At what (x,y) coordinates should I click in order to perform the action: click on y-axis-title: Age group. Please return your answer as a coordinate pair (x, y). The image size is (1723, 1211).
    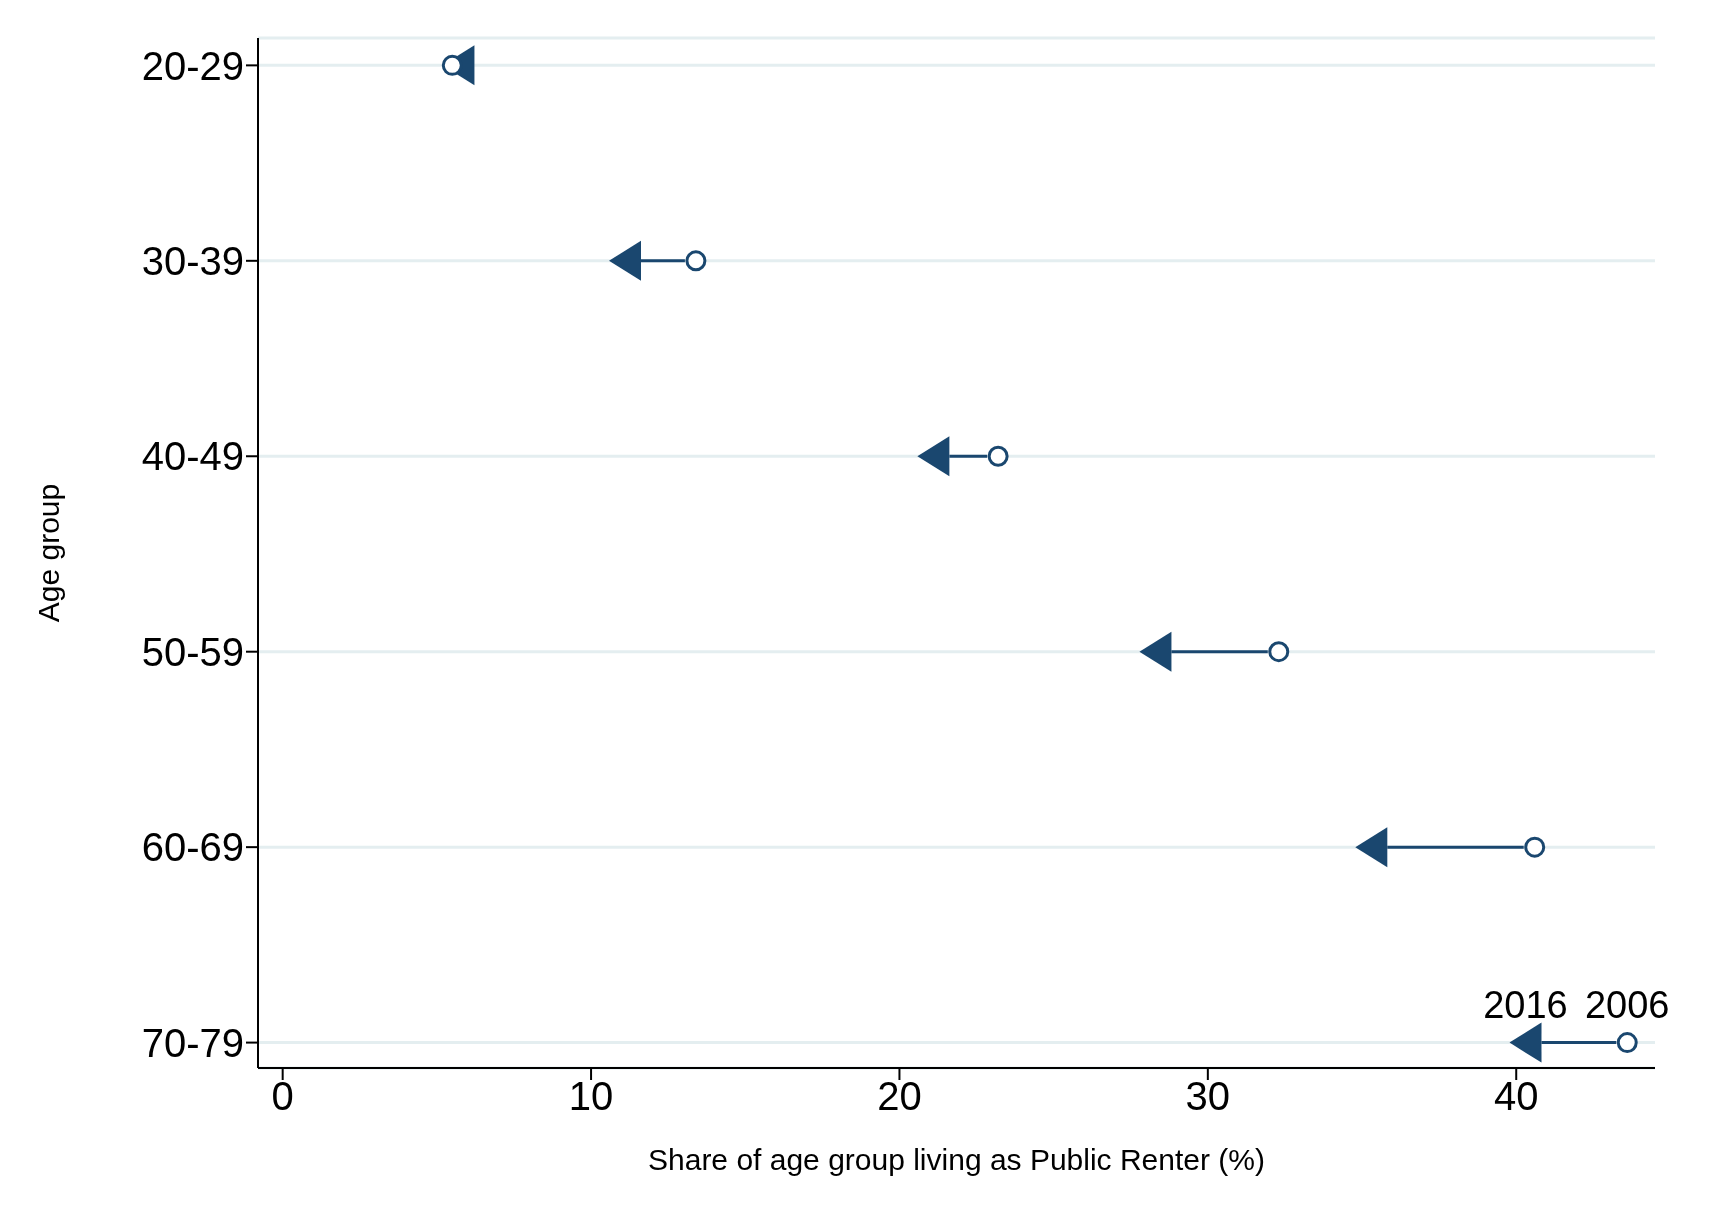
    Looking at the image, I should click on (48, 553).